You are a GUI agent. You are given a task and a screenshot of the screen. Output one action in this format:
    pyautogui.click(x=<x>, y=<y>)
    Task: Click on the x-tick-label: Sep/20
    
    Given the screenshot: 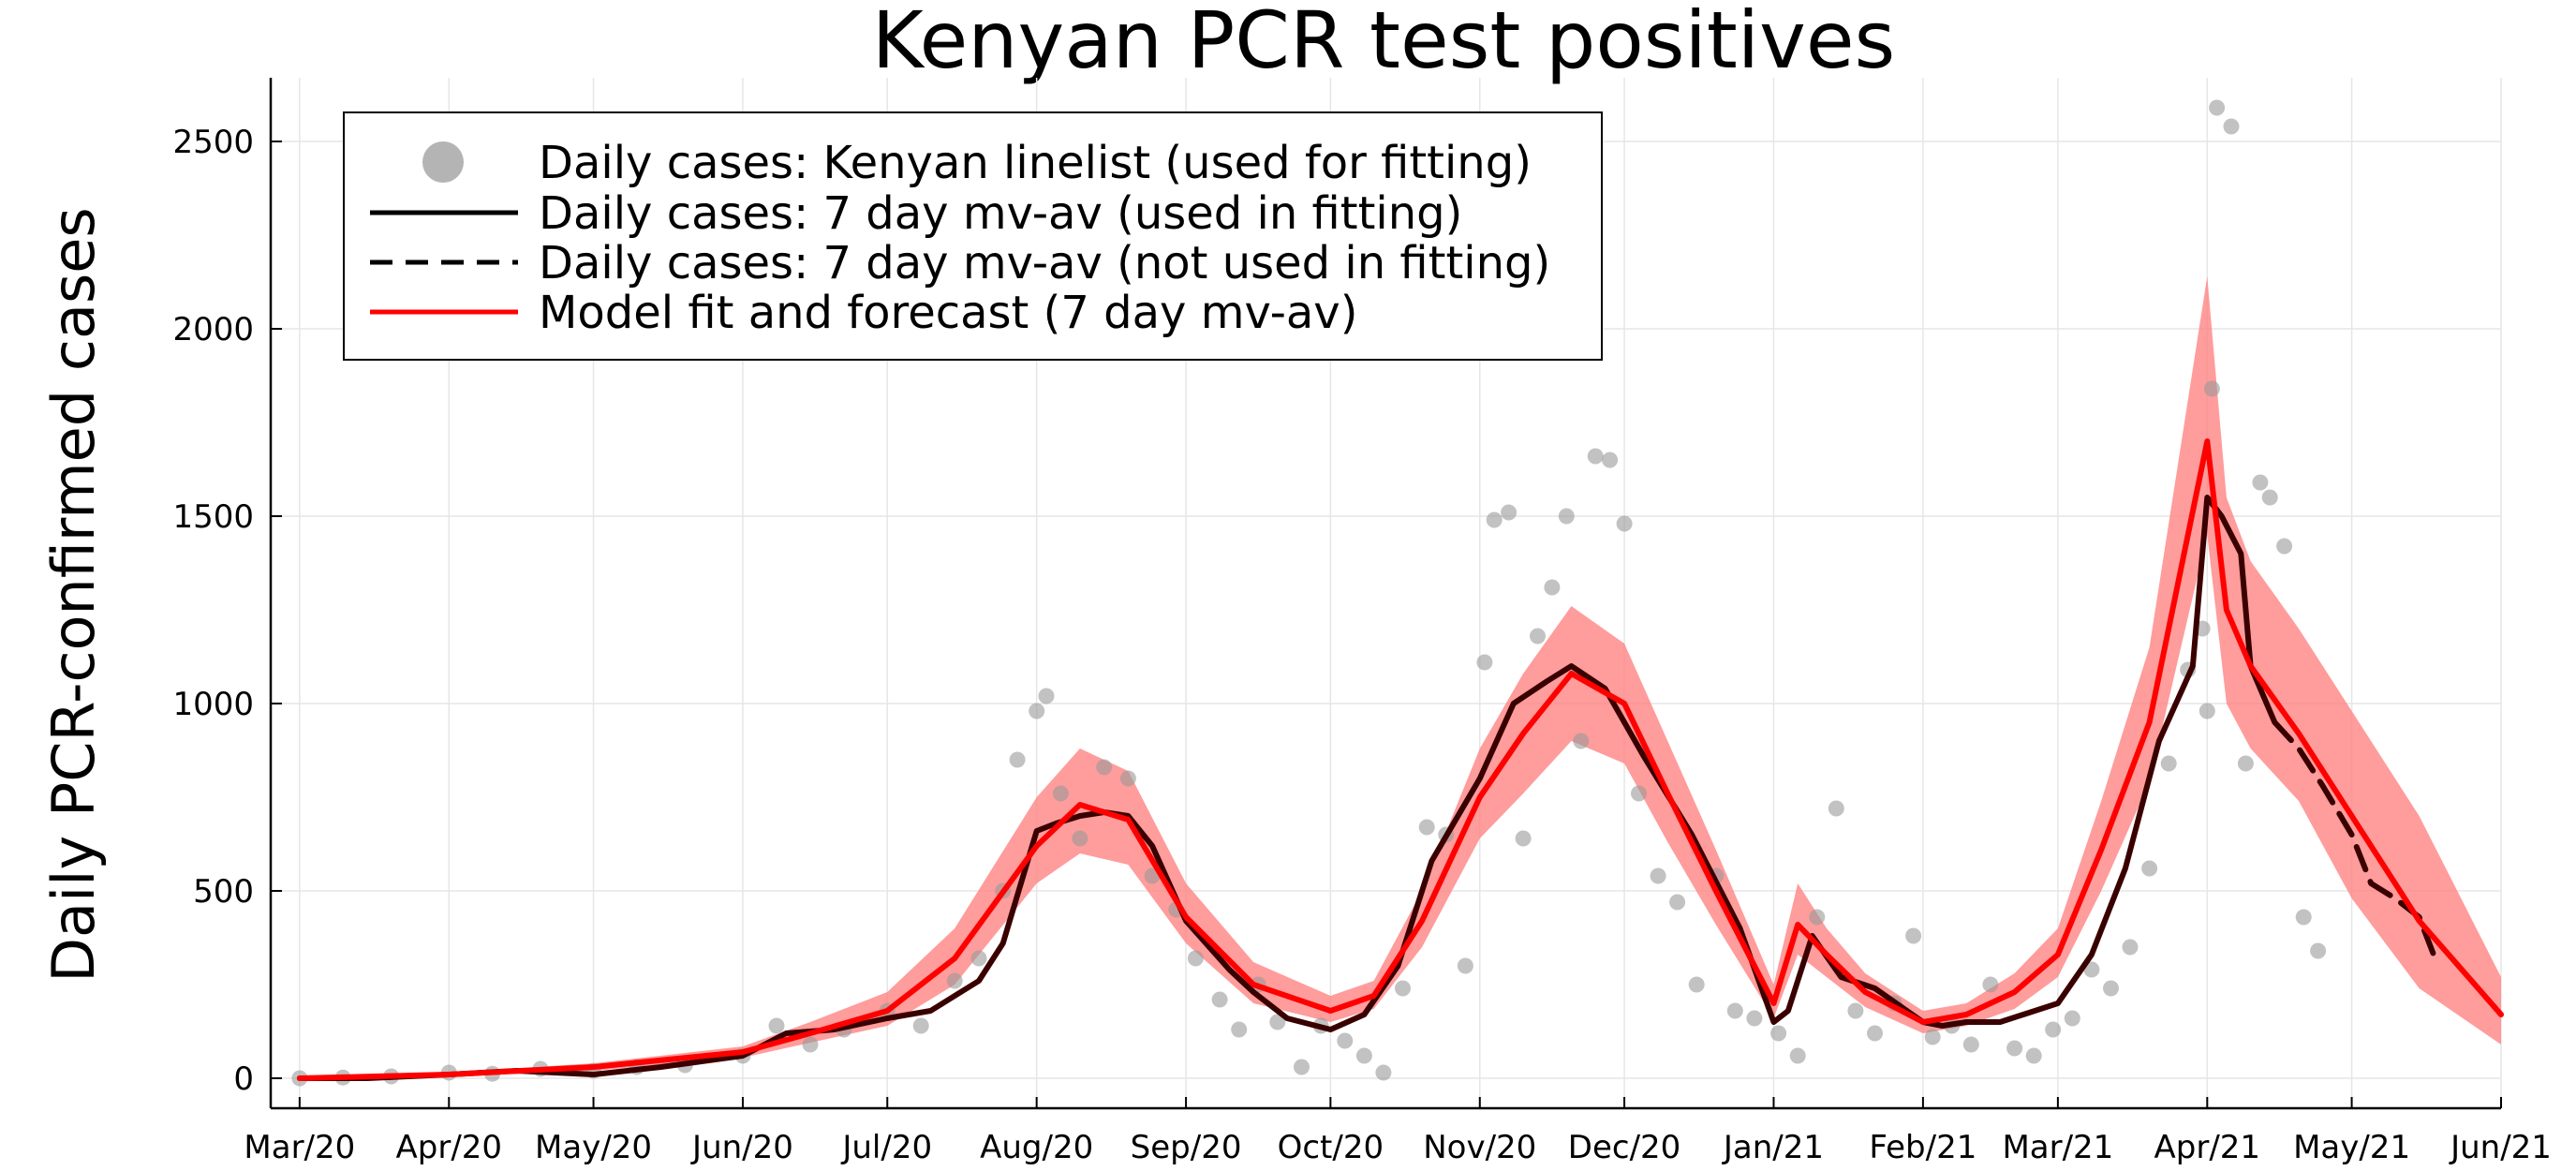 What is the action you would take?
    pyautogui.click(x=1186, y=1147)
    